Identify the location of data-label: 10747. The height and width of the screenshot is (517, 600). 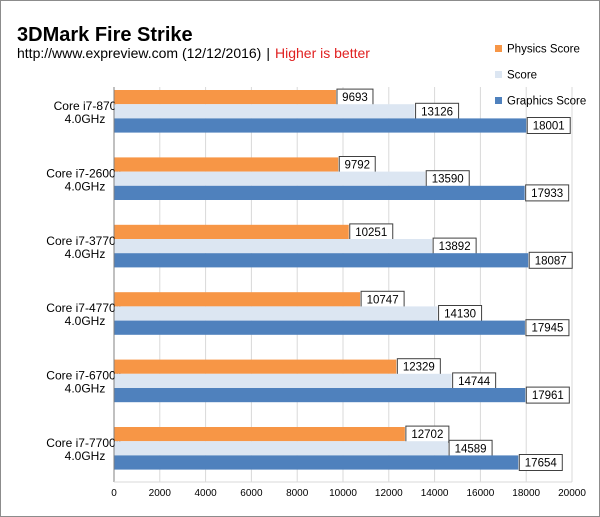
(383, 300).